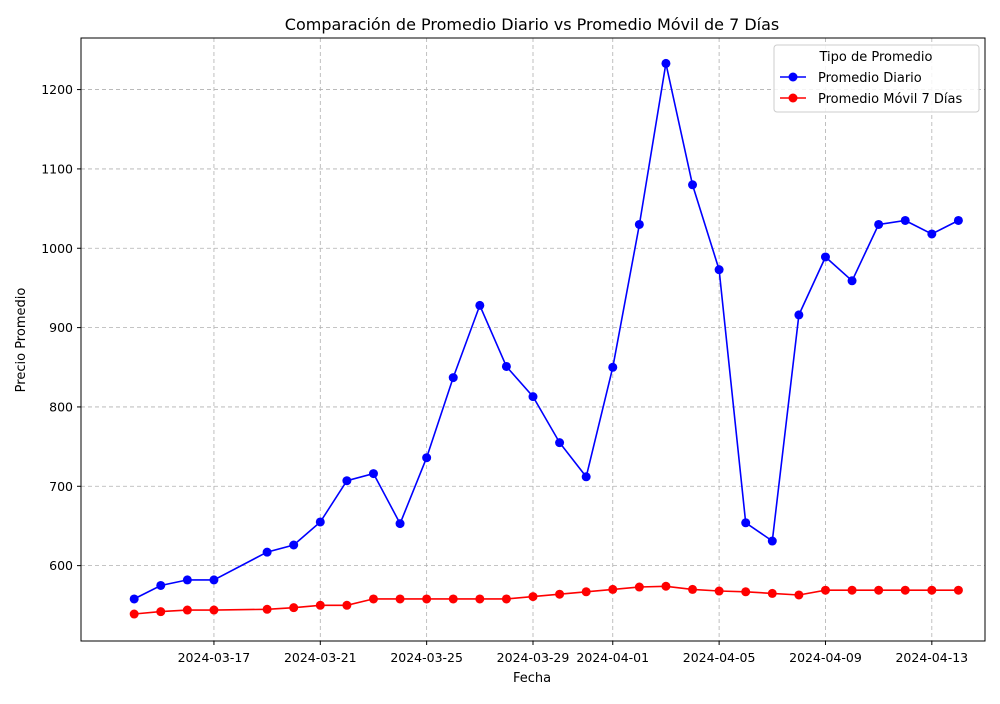  What do you see at coordinates (931, 657) in the screenshot?
I see `x-tick-label: 2024-04-13` at bounding box center [931, 657].